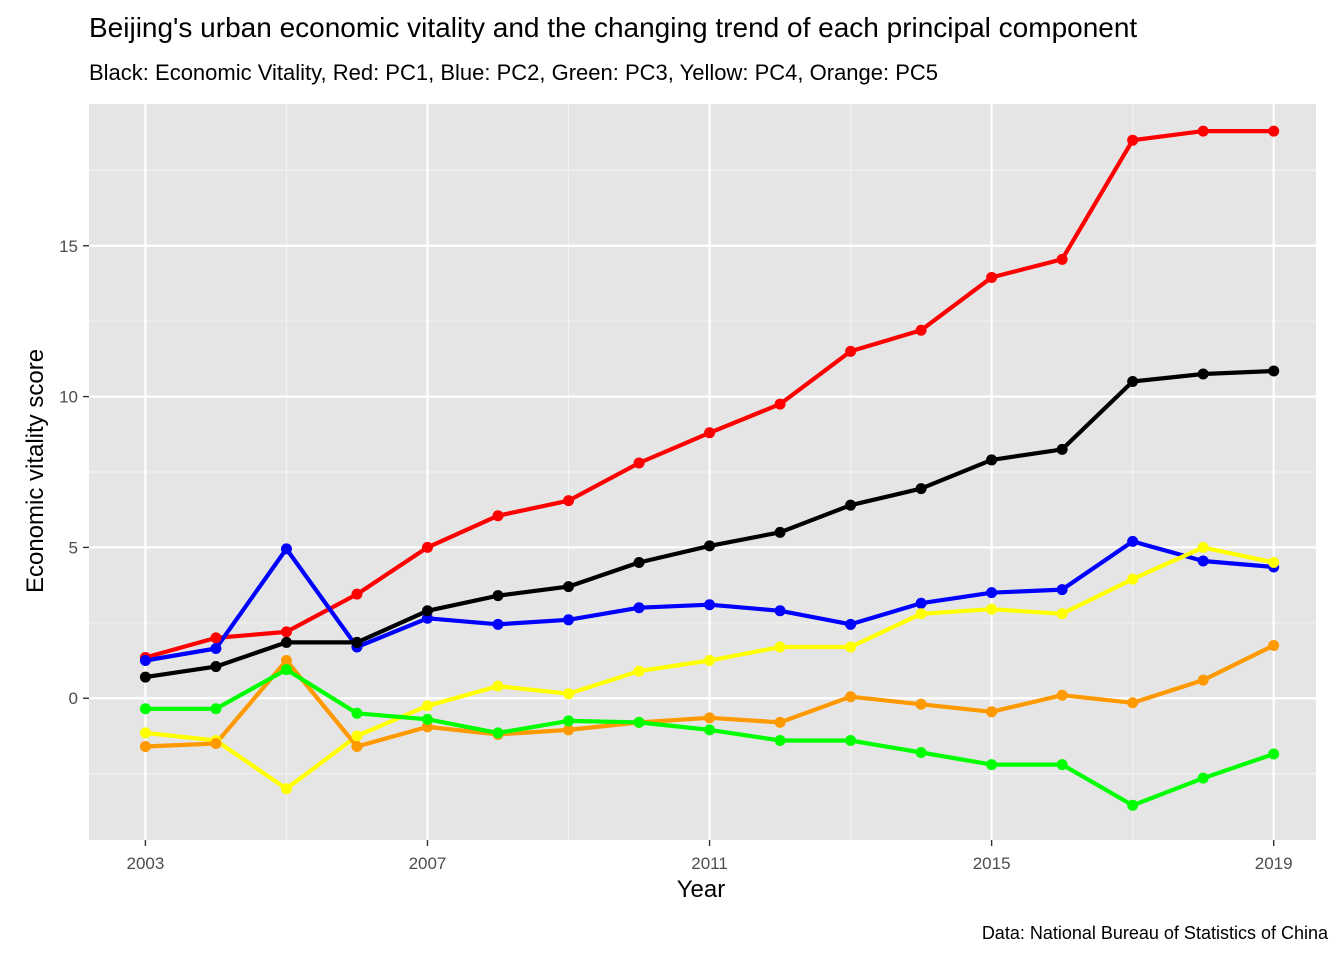  I want to click on x-tick-label: 2011, so click(709, 863).